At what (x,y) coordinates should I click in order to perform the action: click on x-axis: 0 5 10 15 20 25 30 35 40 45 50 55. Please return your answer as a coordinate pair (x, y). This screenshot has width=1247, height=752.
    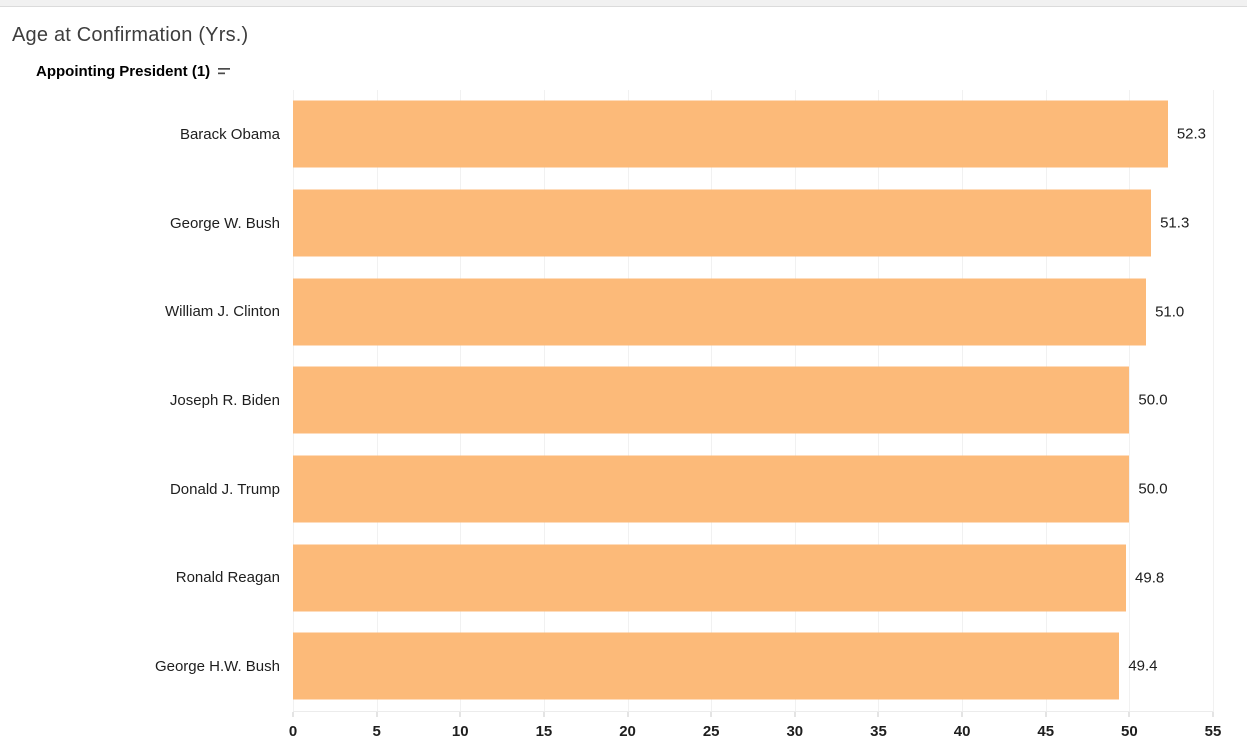
    Looking at the image, I should click on (755, 731).